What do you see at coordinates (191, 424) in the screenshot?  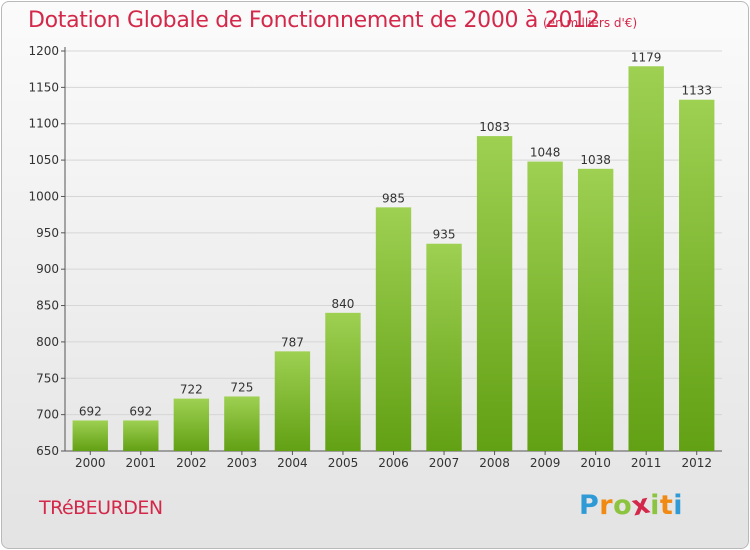 I see `bar-2002` at bounding box center [191, 424].